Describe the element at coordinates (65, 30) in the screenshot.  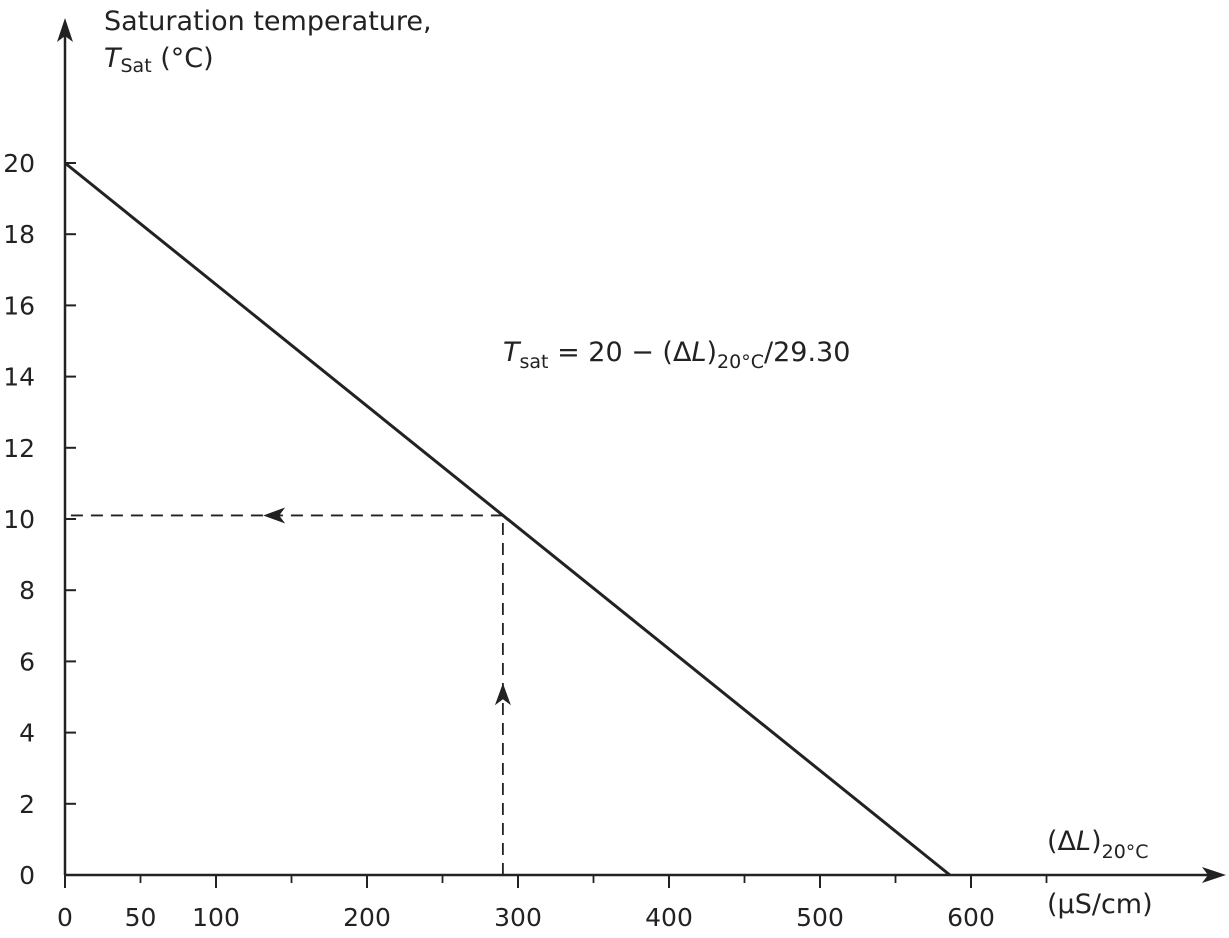
I see `y-axis-arrowhead` at that location.